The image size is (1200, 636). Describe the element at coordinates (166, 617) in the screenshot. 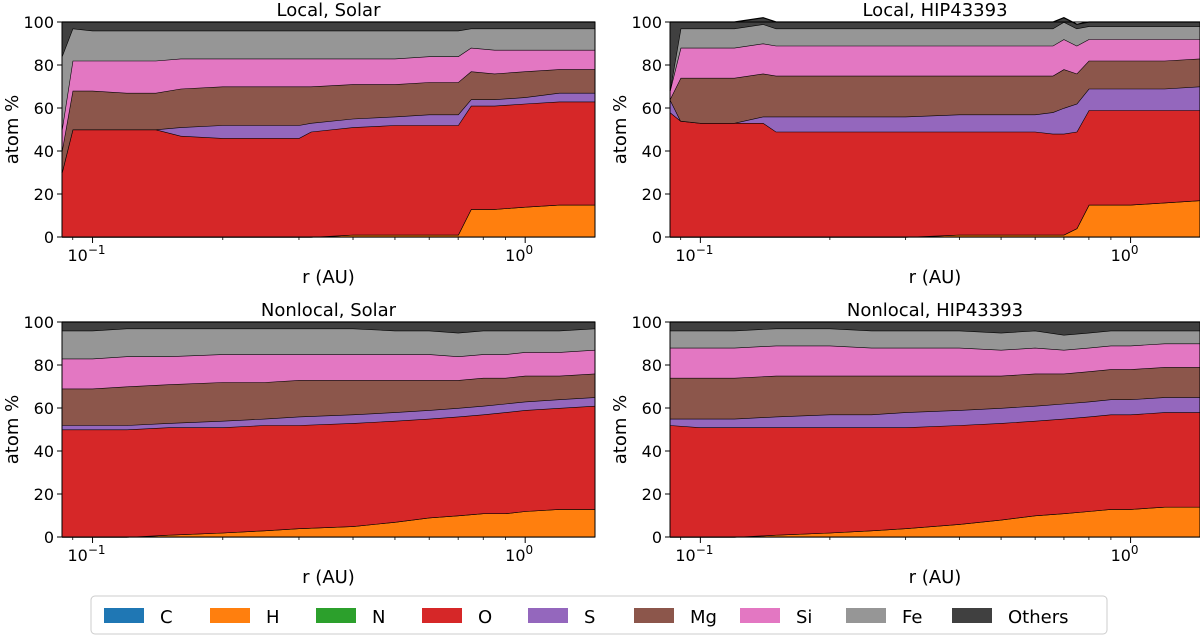

I see `legend-label-c: C` at that location.